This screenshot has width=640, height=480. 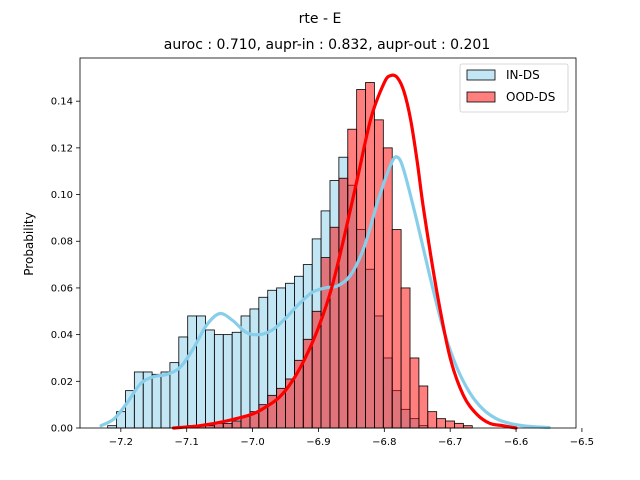 What do you see at coordinates (582, 442) in the screenshot?
I see `x-tick-label: −6.5` at bounding box center [582, 442].